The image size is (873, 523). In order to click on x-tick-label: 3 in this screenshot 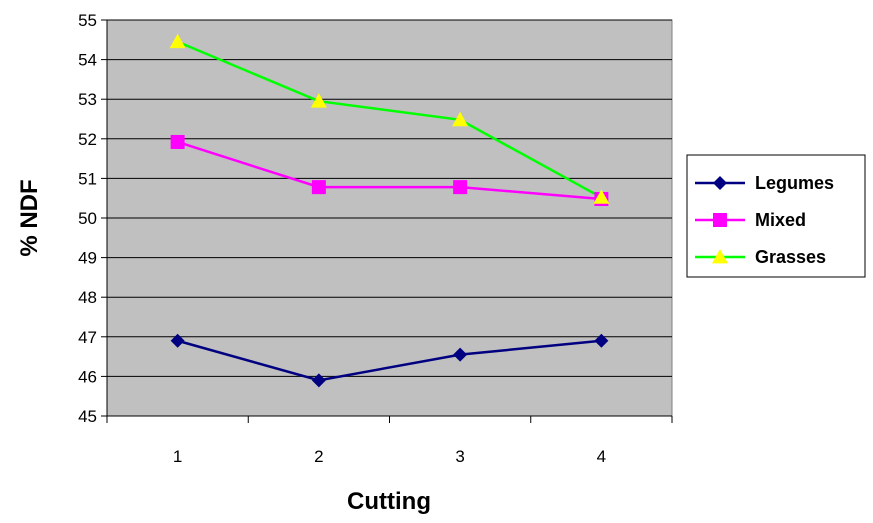, I will do `click(459, 456)`.